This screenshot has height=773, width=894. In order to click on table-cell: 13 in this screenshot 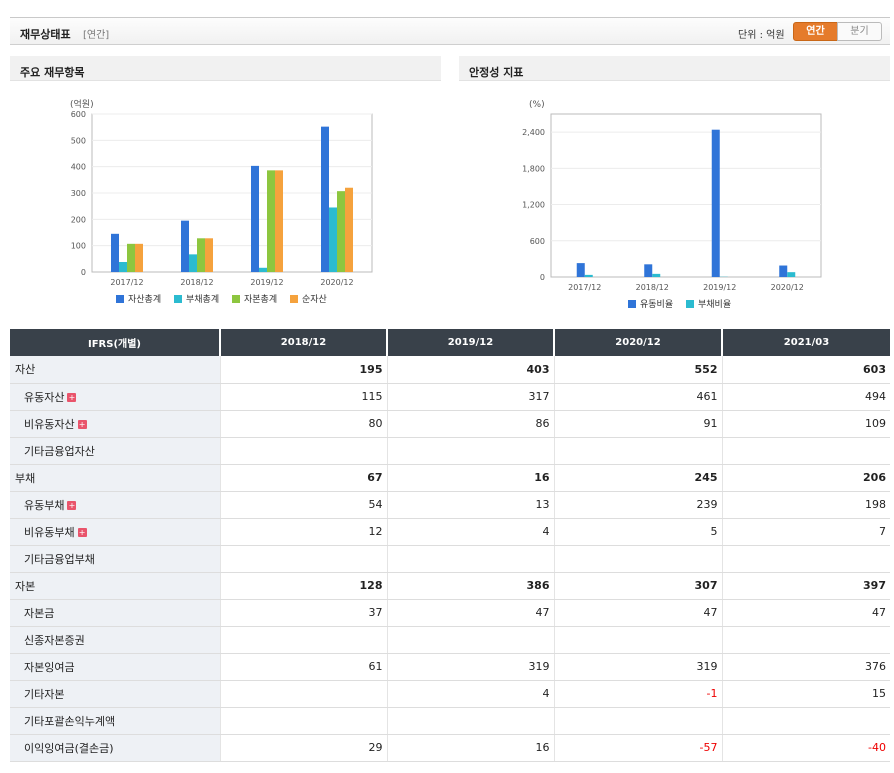, I will do `click(470, 505)`.